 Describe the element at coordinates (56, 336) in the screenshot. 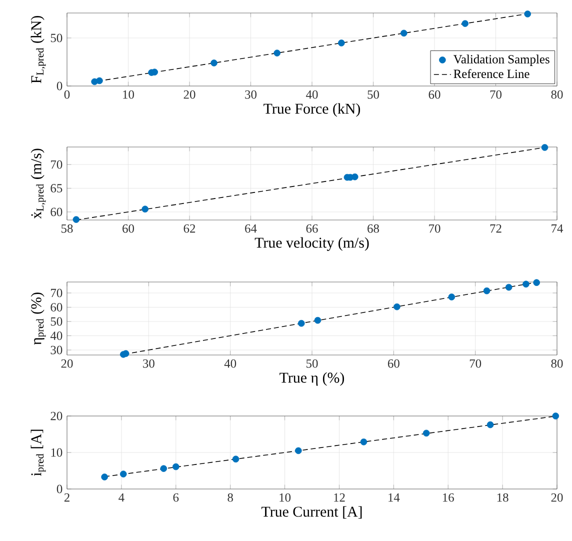

I see `y-tick-label: 40` at that location.